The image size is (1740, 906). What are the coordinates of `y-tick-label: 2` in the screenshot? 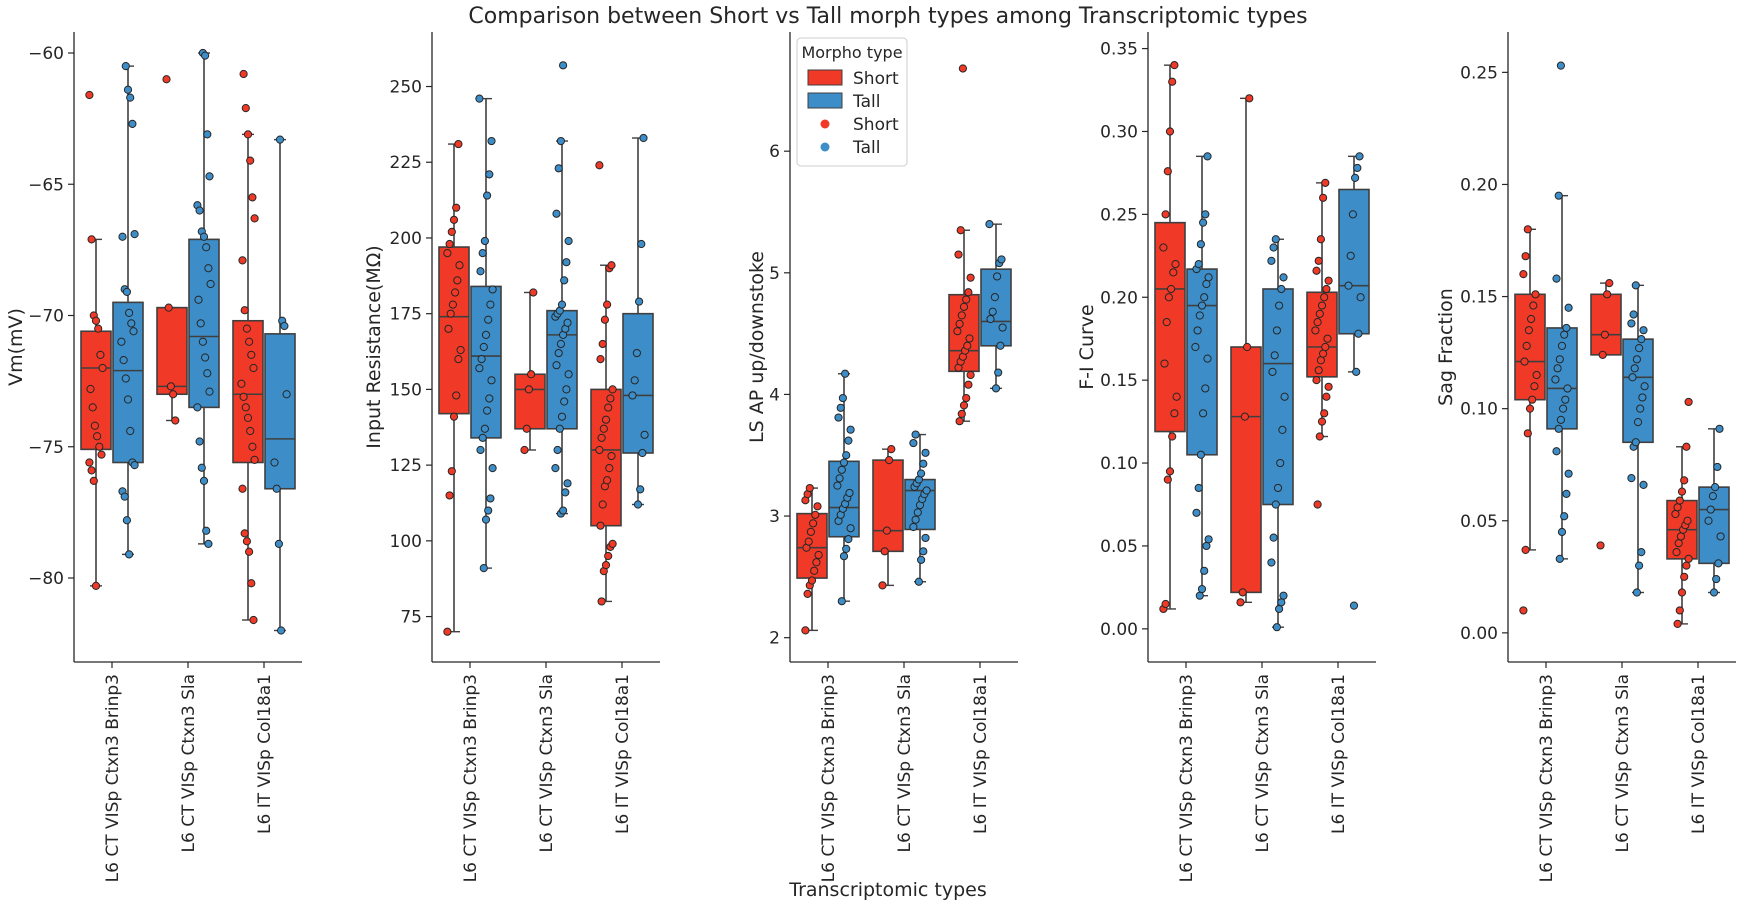 It's located at (774, 639).